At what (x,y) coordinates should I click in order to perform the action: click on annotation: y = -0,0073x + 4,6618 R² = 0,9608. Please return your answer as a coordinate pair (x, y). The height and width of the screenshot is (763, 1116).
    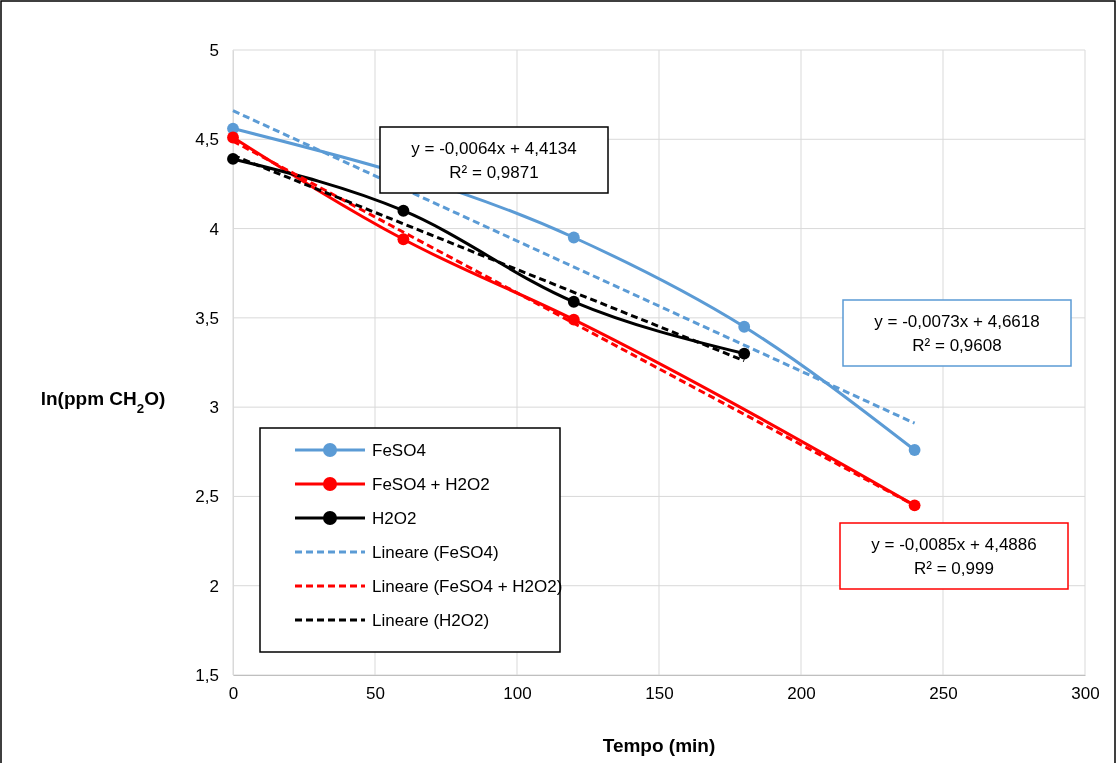
    Looking at the image, I should click on (957, 333).